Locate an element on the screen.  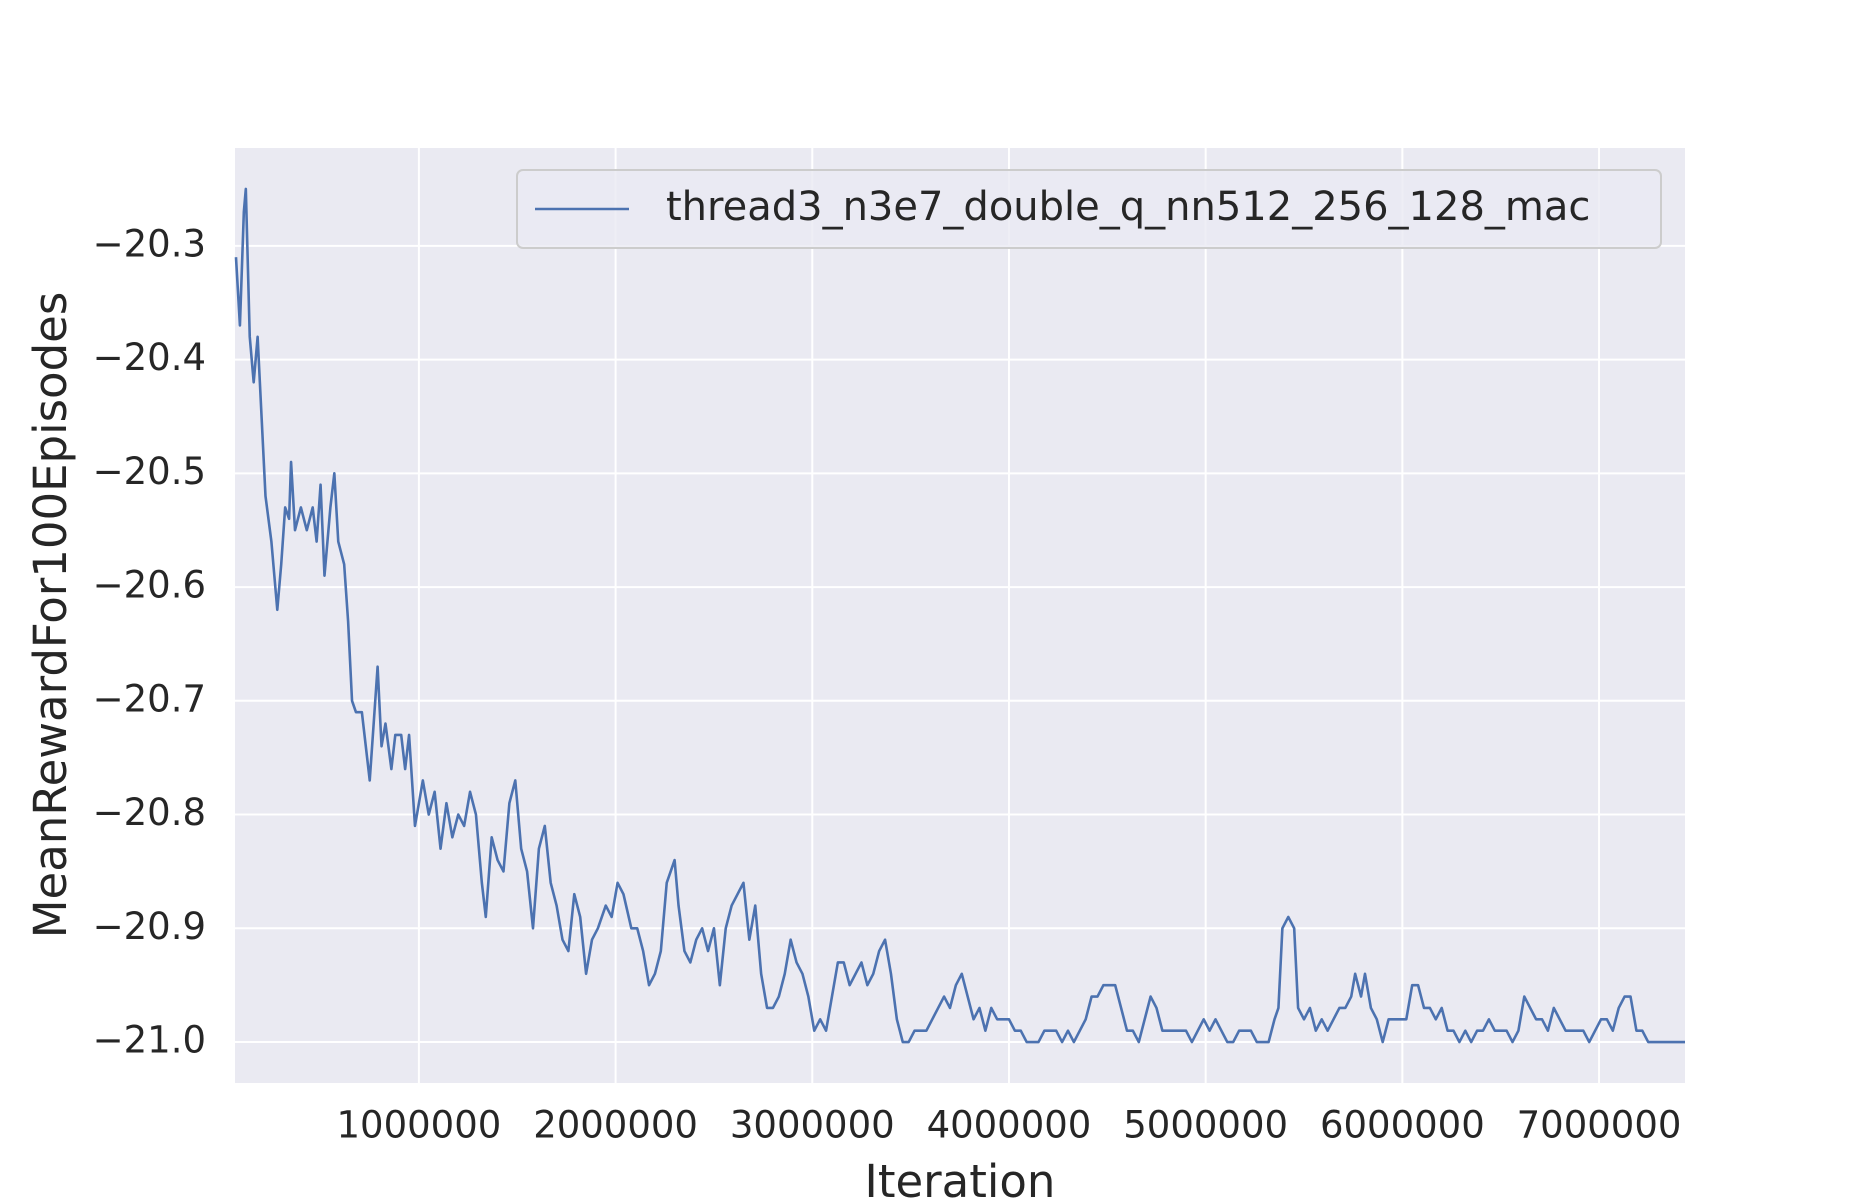
legend-box is located at coordinates (1089, 209).